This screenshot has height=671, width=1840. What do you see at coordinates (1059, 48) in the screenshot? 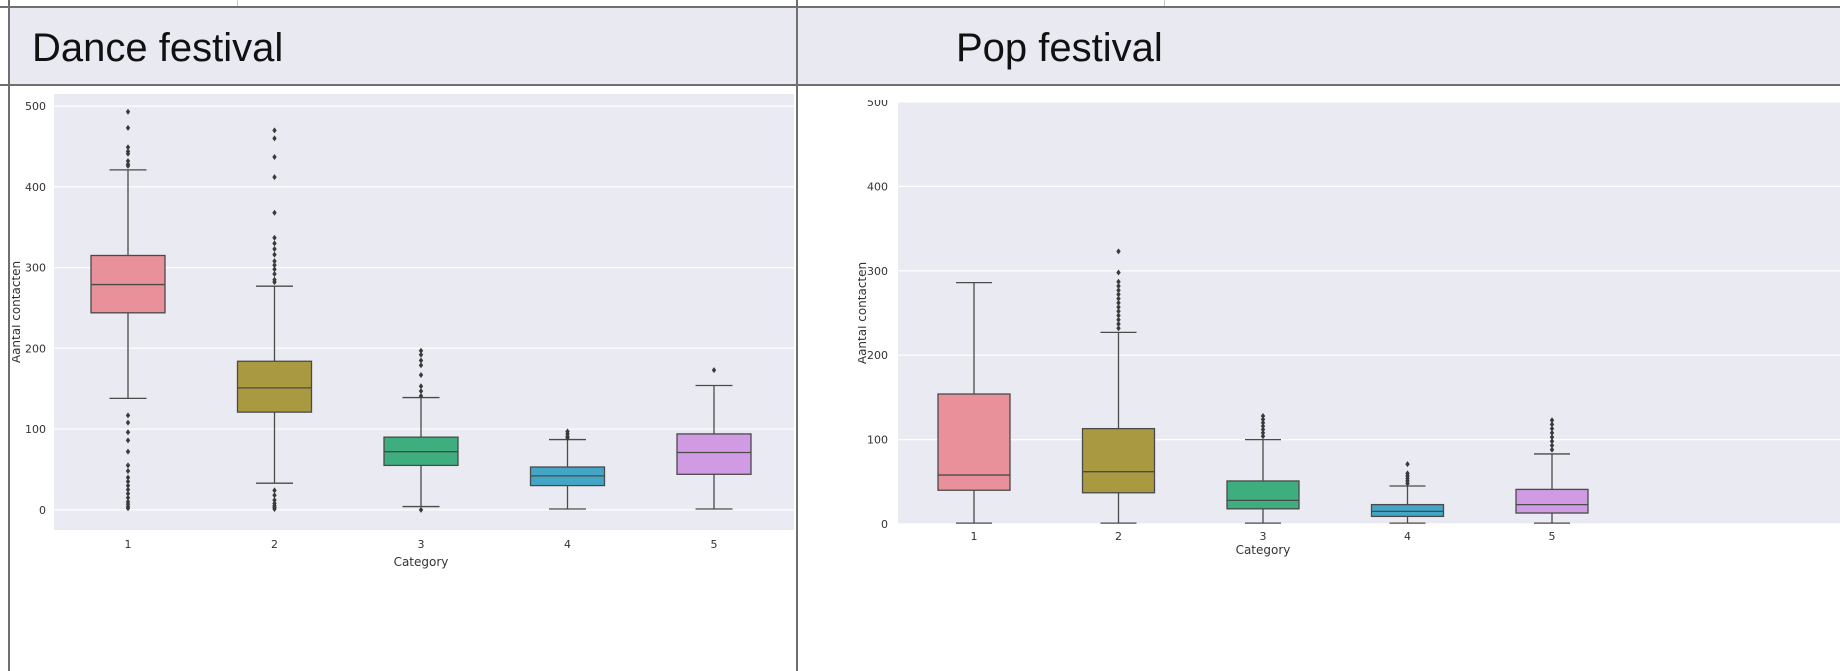
I see `panel-title-pop: Pop festival` at bounding box center [1059, 48].